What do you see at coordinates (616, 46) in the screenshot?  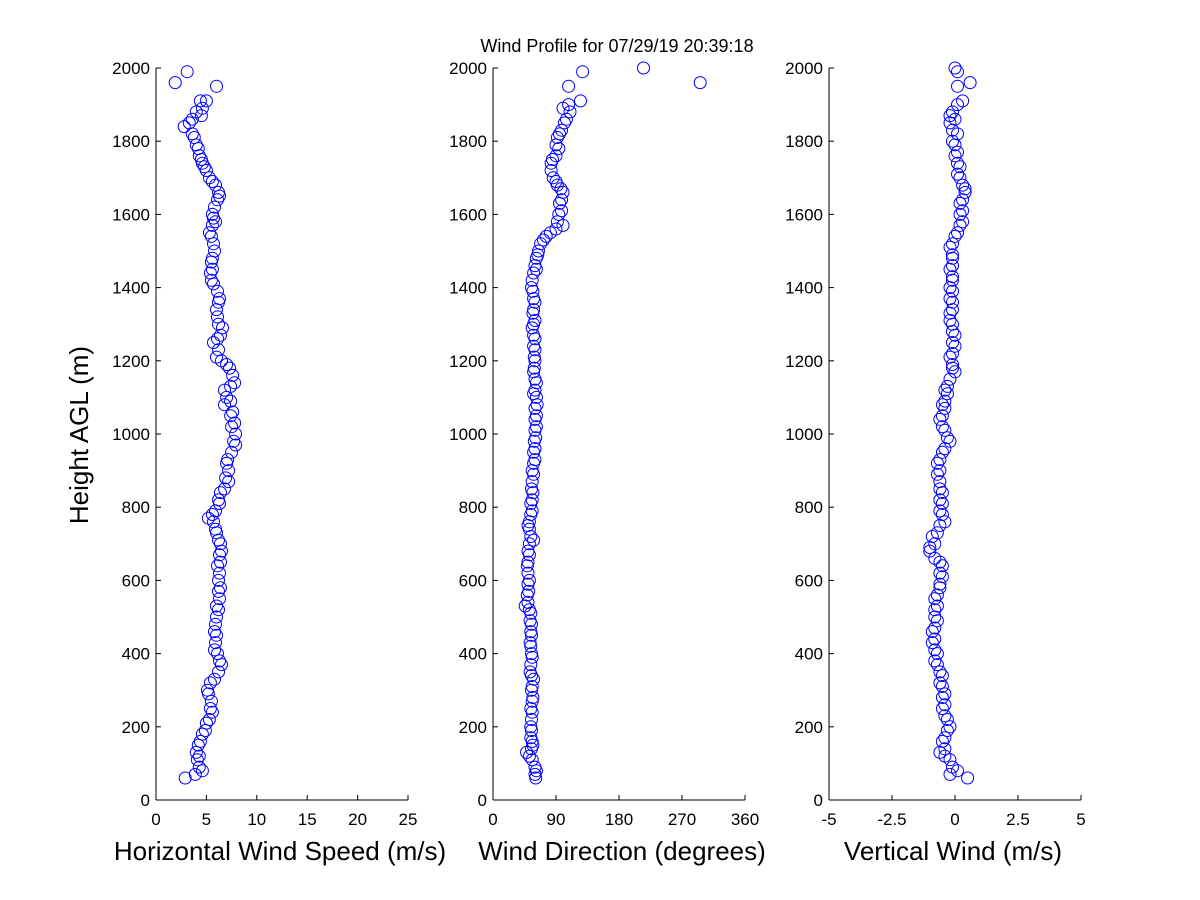 I see `figure-title: Wind Profile for 07/29/19 20:39:18` at bounding box center [616, 46].